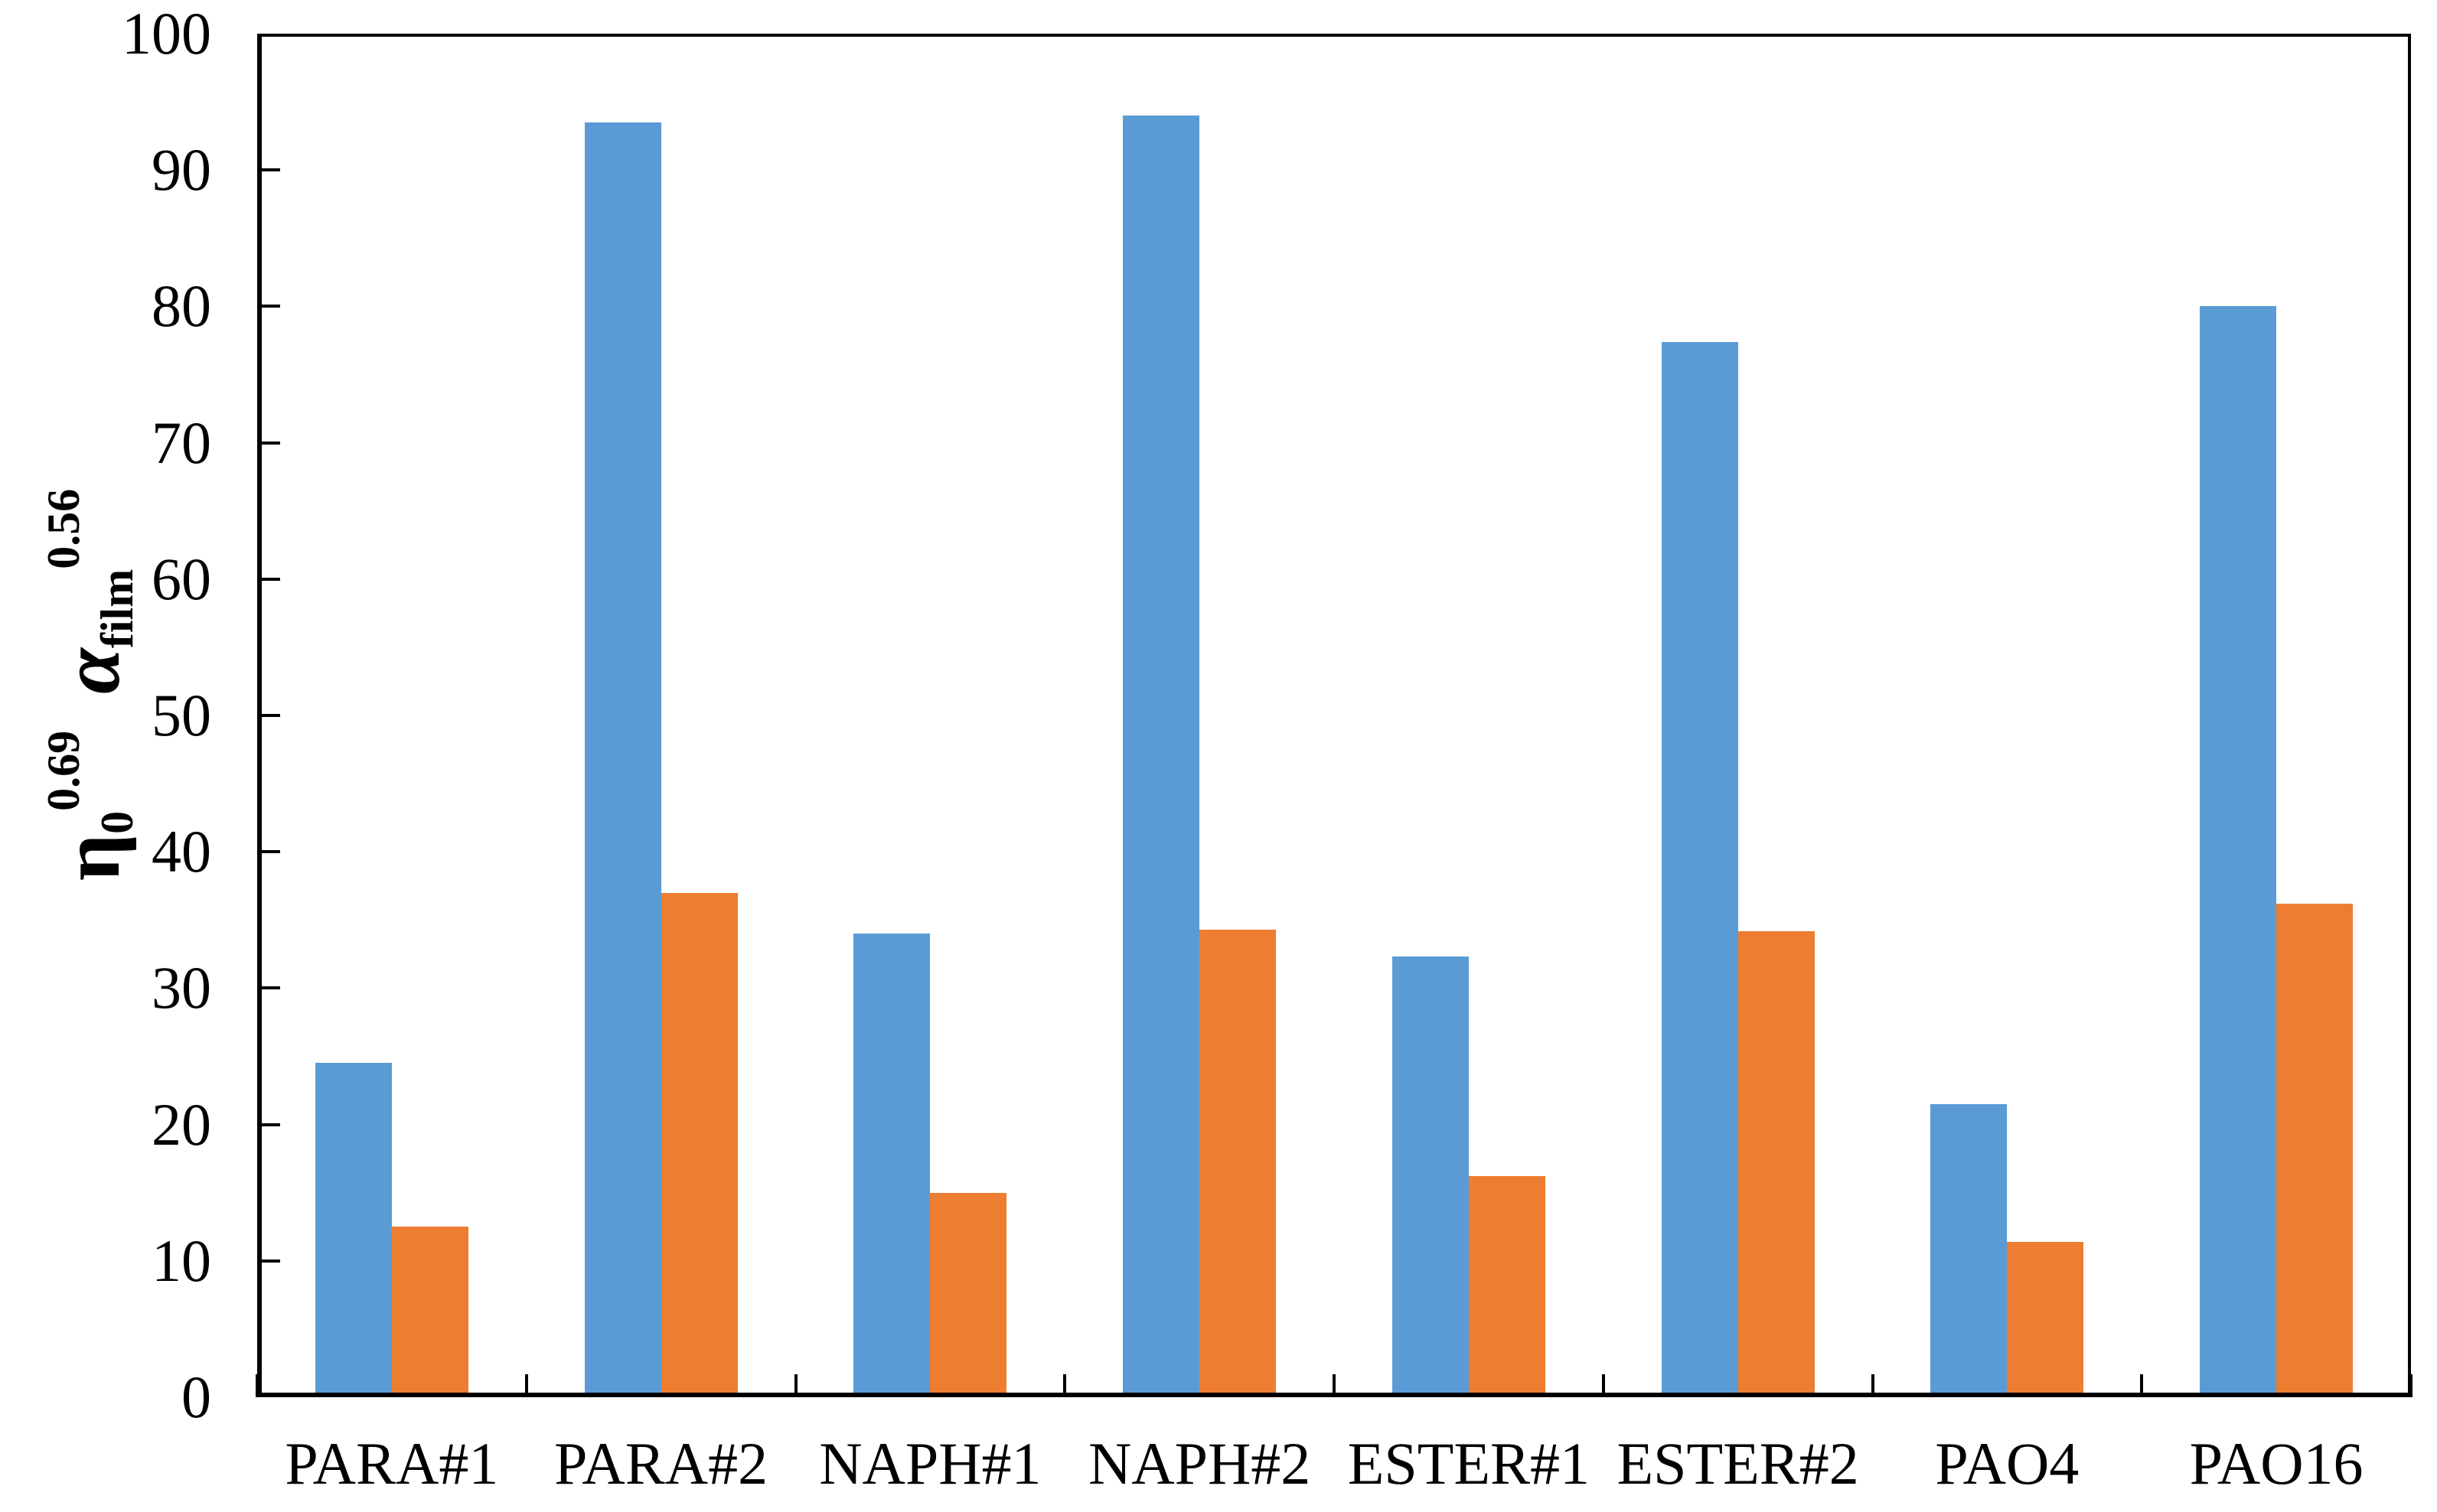  What do you see at coordinates (2238, 852) in the screenshot?
I see `bar-blue-PAO16` at bounding box center [2238, 852].